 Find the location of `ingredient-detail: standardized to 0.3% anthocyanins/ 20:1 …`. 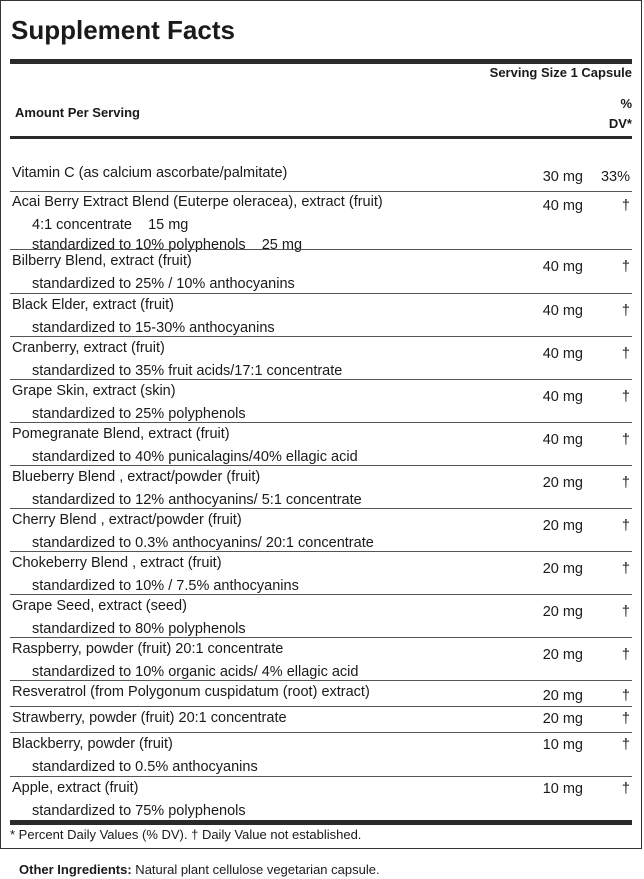

ingredient-detail: standardized to 0.3% anthocyanins/ 20:1 … is located at coordinates (203, 543).